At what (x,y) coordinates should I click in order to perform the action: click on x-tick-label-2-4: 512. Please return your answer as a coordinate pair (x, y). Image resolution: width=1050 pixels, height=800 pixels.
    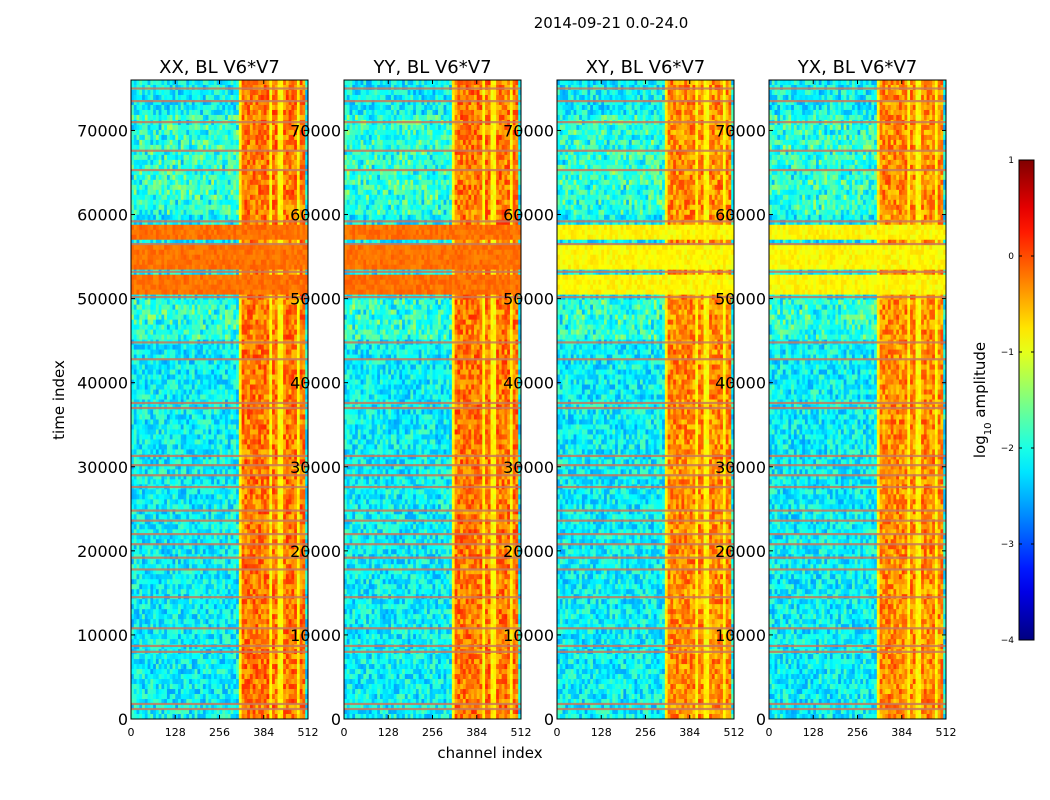
    Looking at the image, I should click on (521, 732).